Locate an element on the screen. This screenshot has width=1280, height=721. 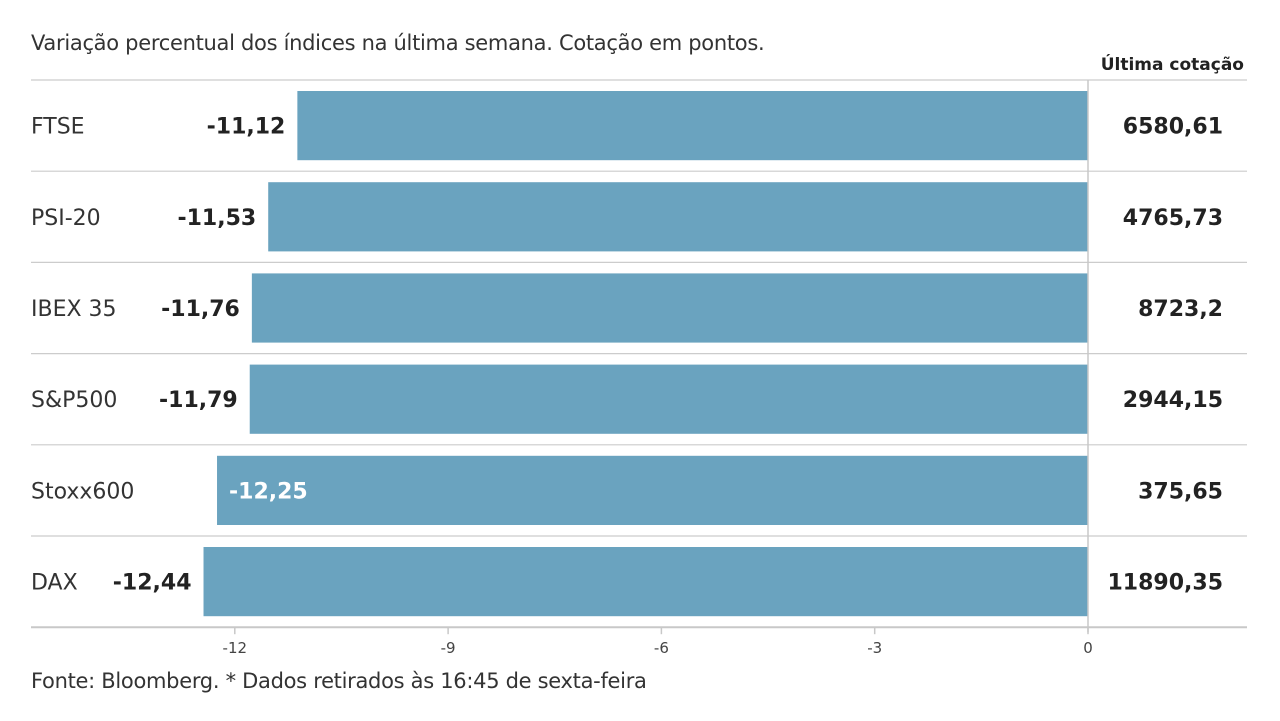
bar-ftse is located at coordinates (692, 126).